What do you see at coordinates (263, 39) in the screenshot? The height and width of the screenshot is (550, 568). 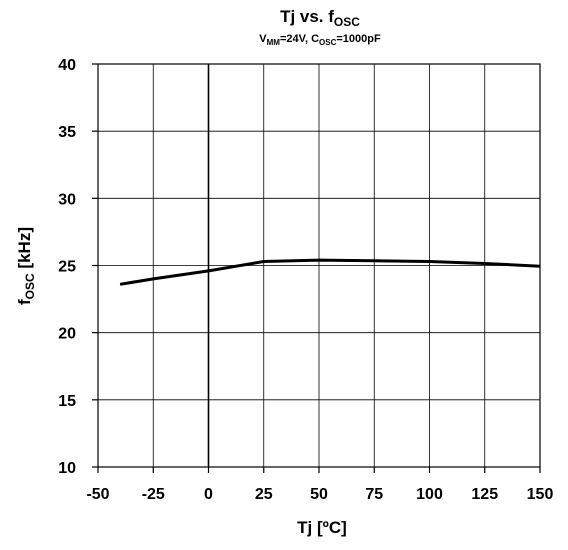 I see `subtitle-part1: V` at bounding box center [263, 39].